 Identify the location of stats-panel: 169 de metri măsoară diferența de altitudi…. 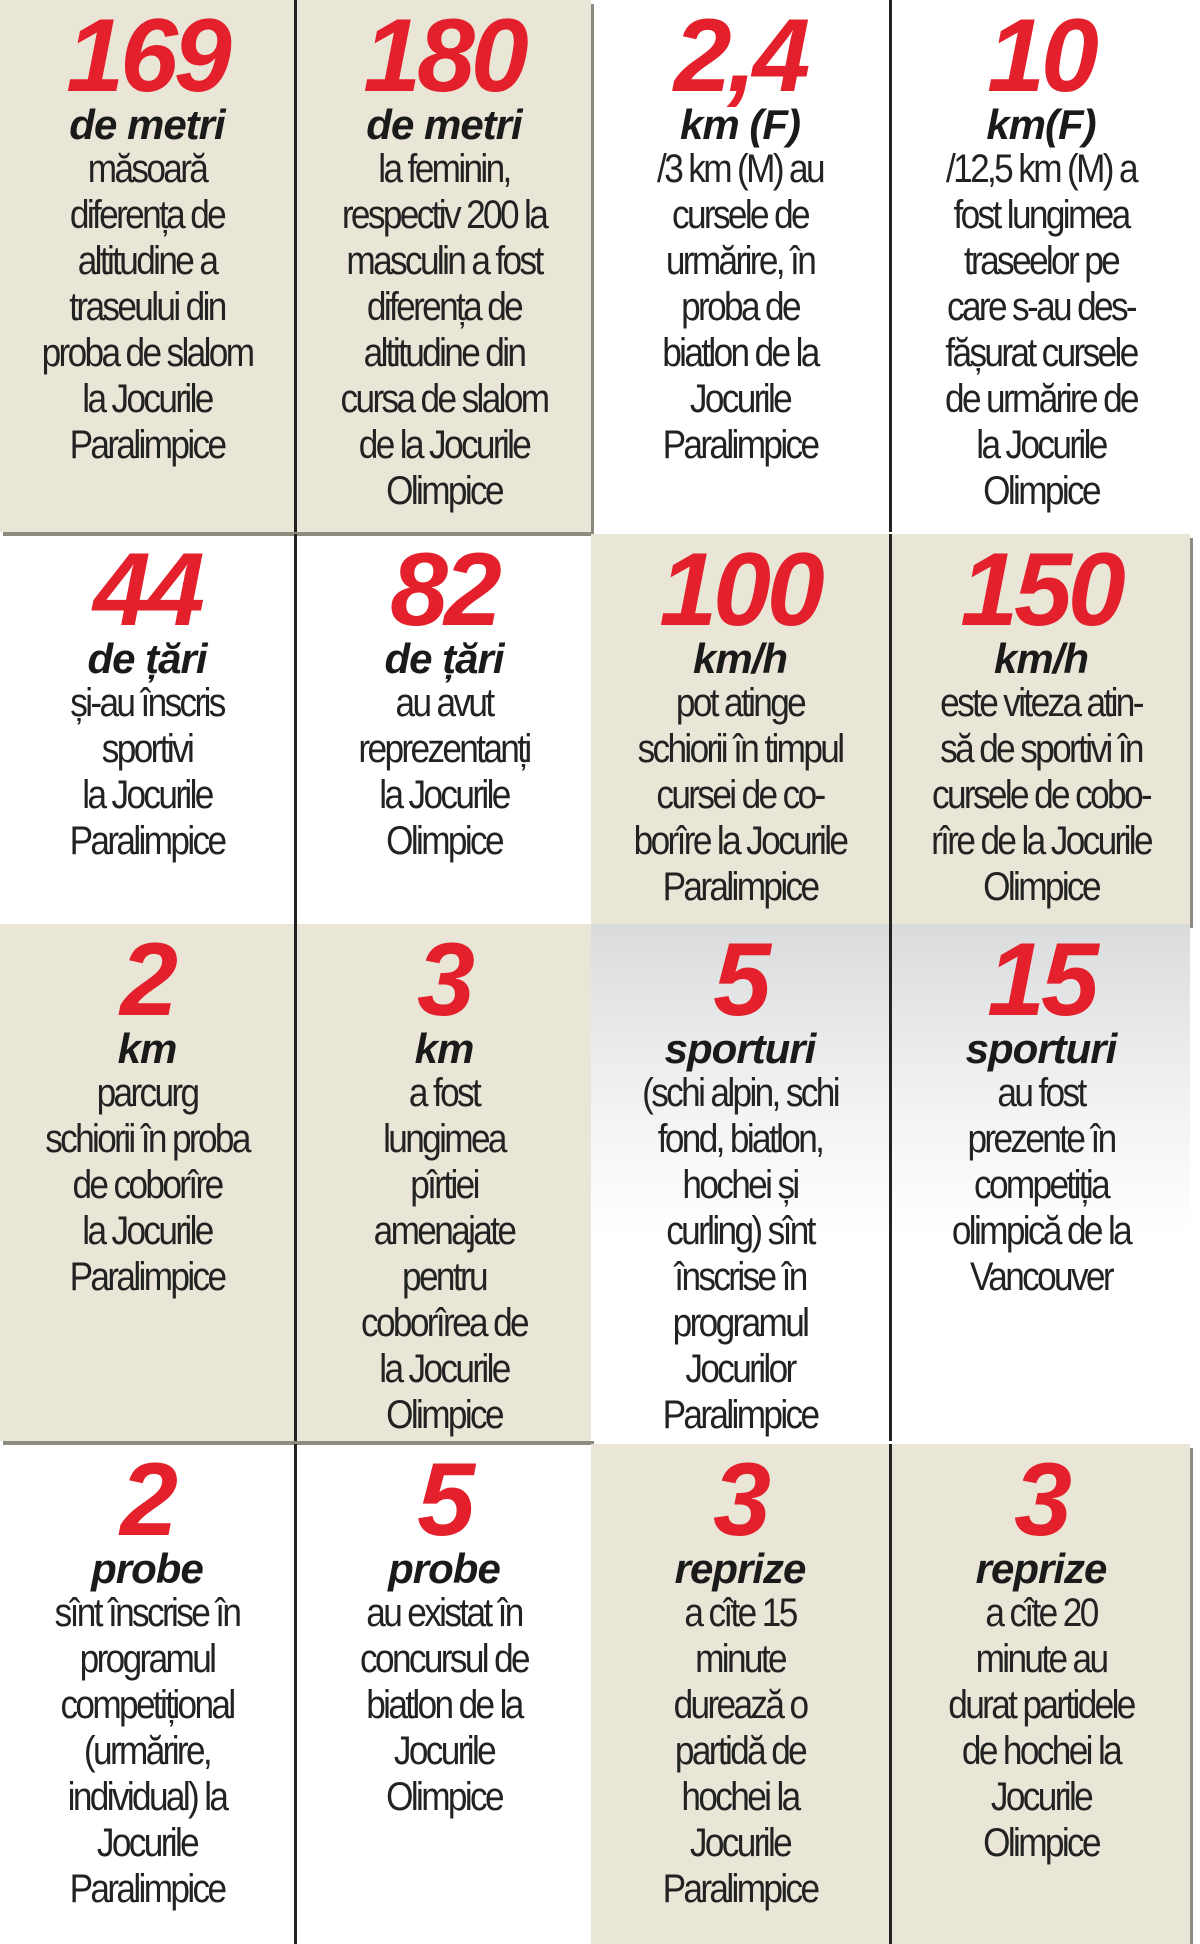
(295, 266).